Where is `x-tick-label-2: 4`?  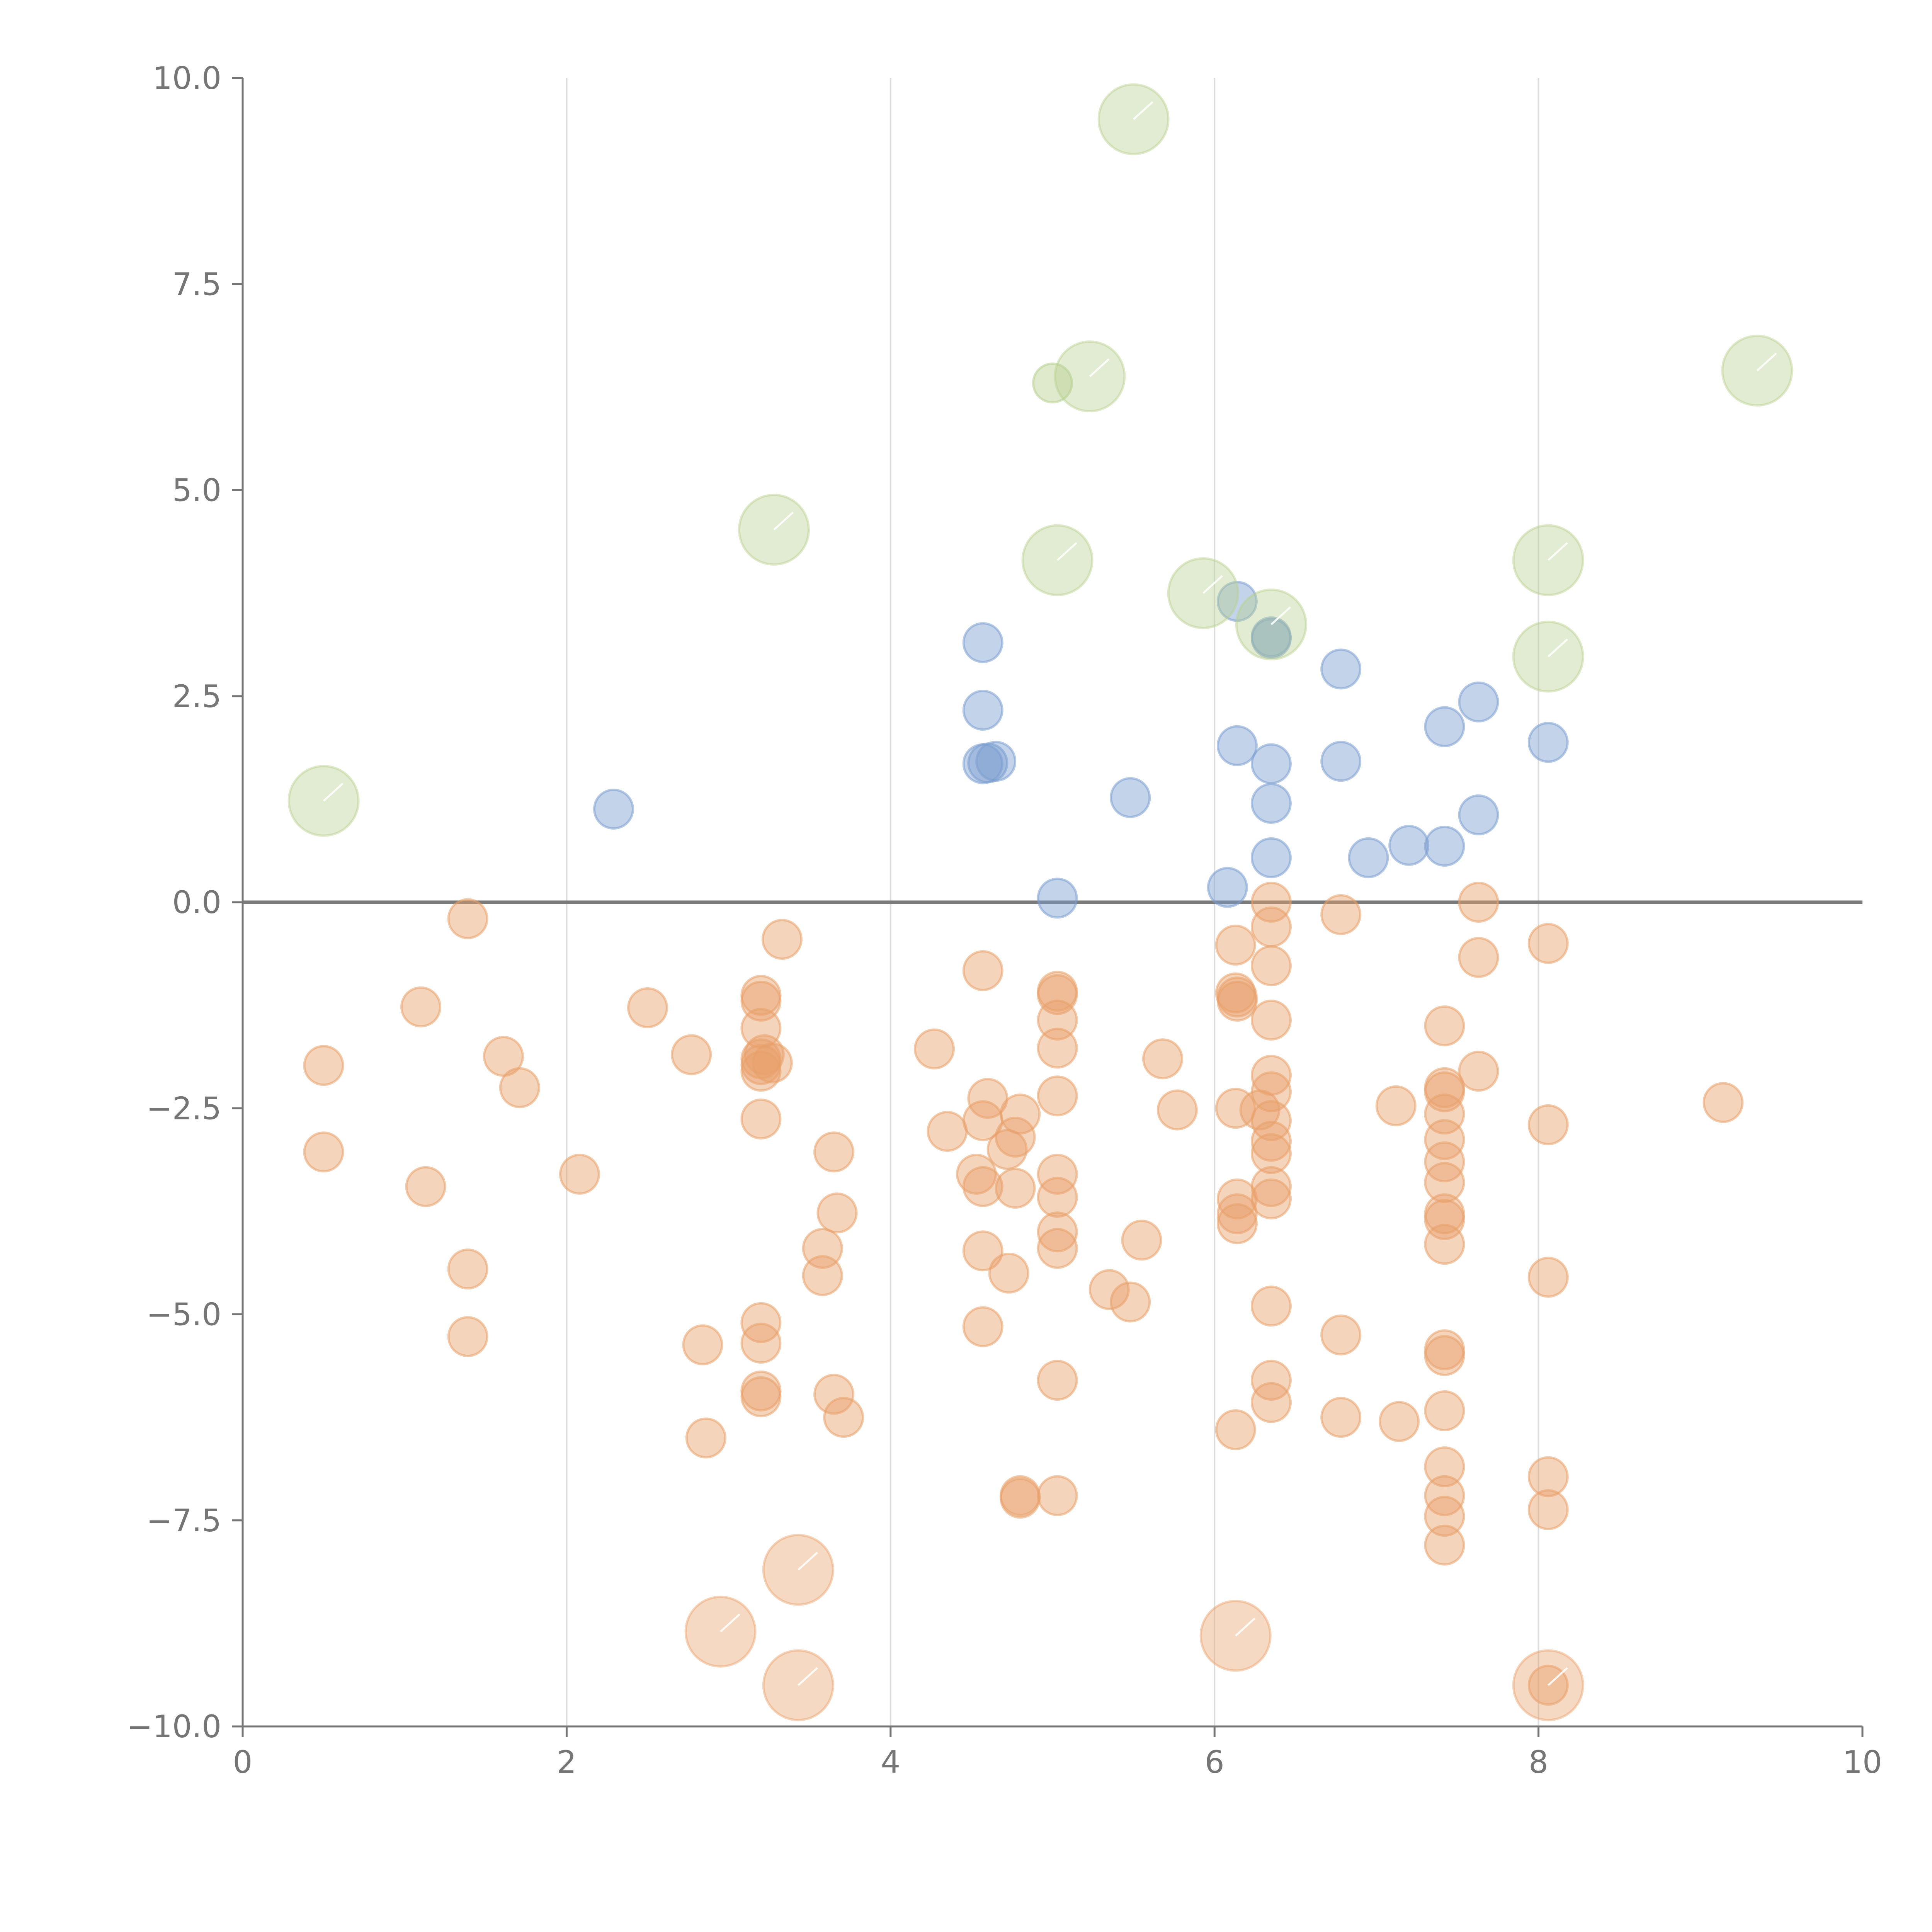
x-tick-label-2: 4 is located at coordinates (891, 1762).